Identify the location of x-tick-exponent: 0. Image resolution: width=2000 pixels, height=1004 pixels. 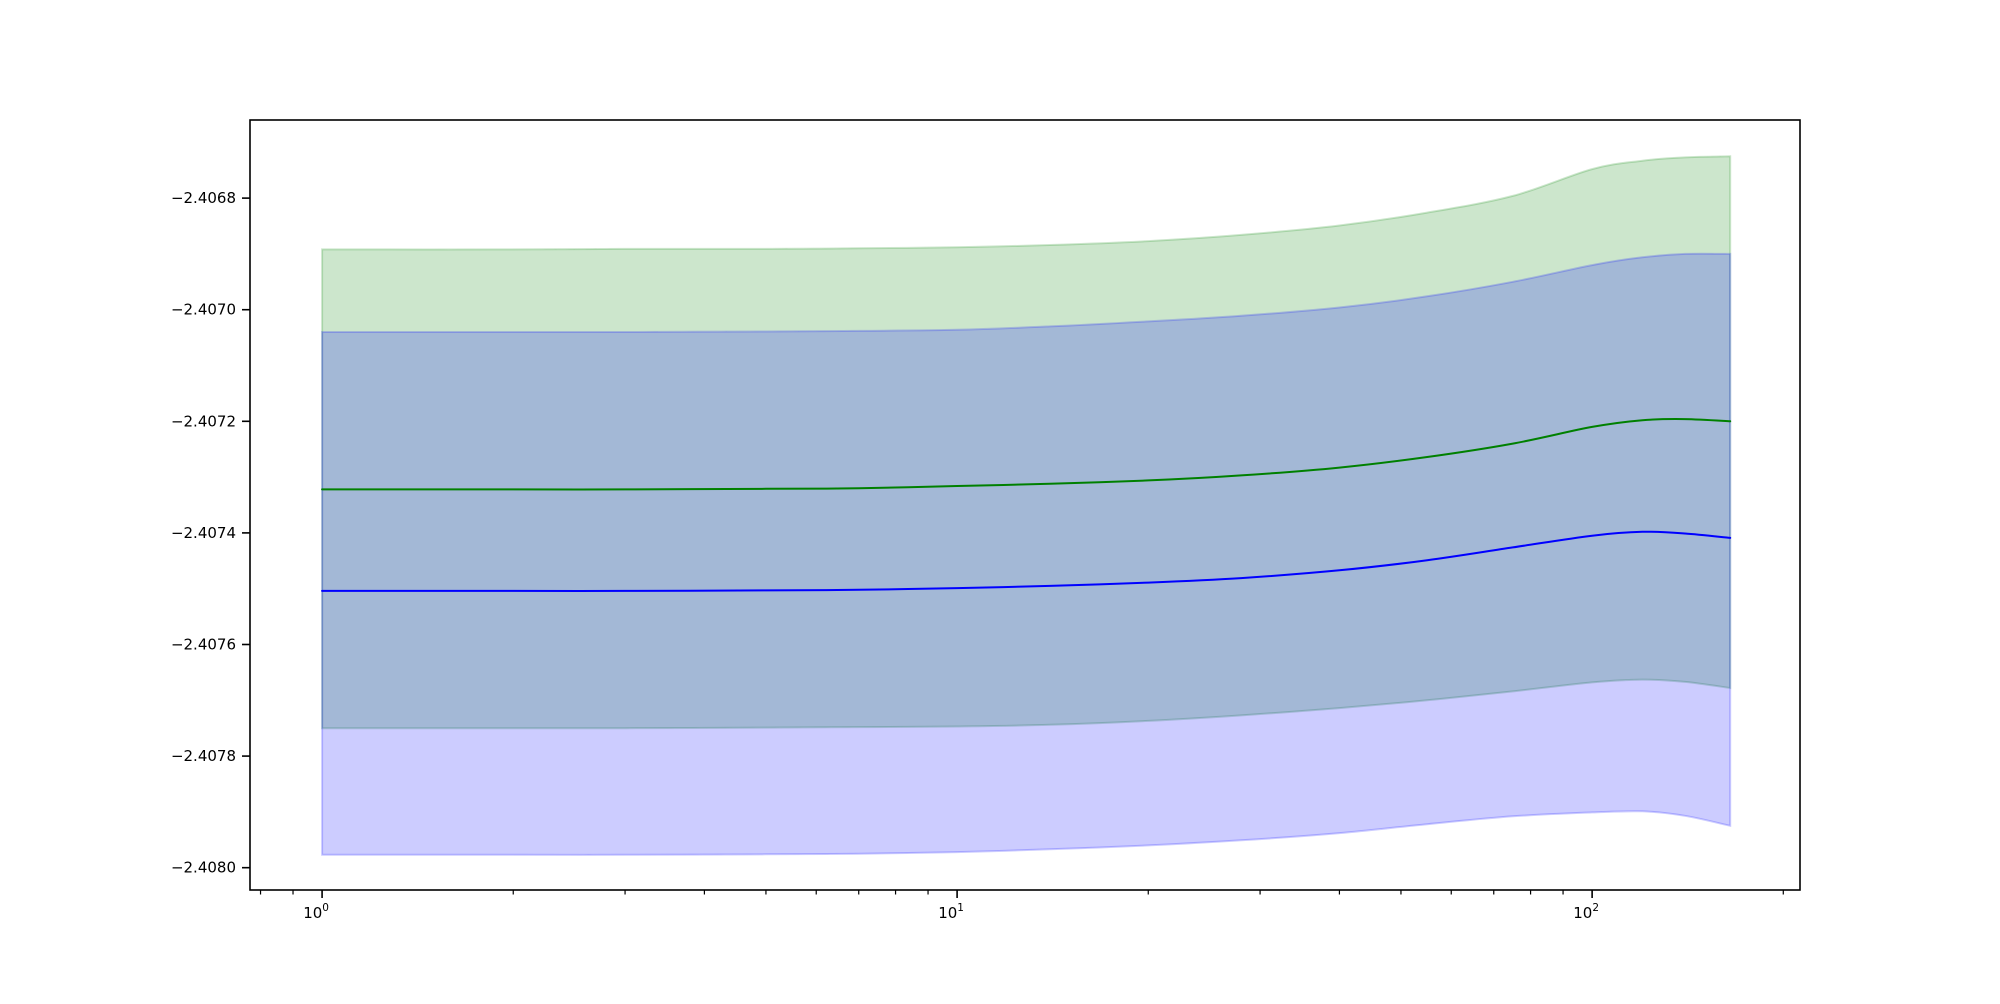
(325, 908).